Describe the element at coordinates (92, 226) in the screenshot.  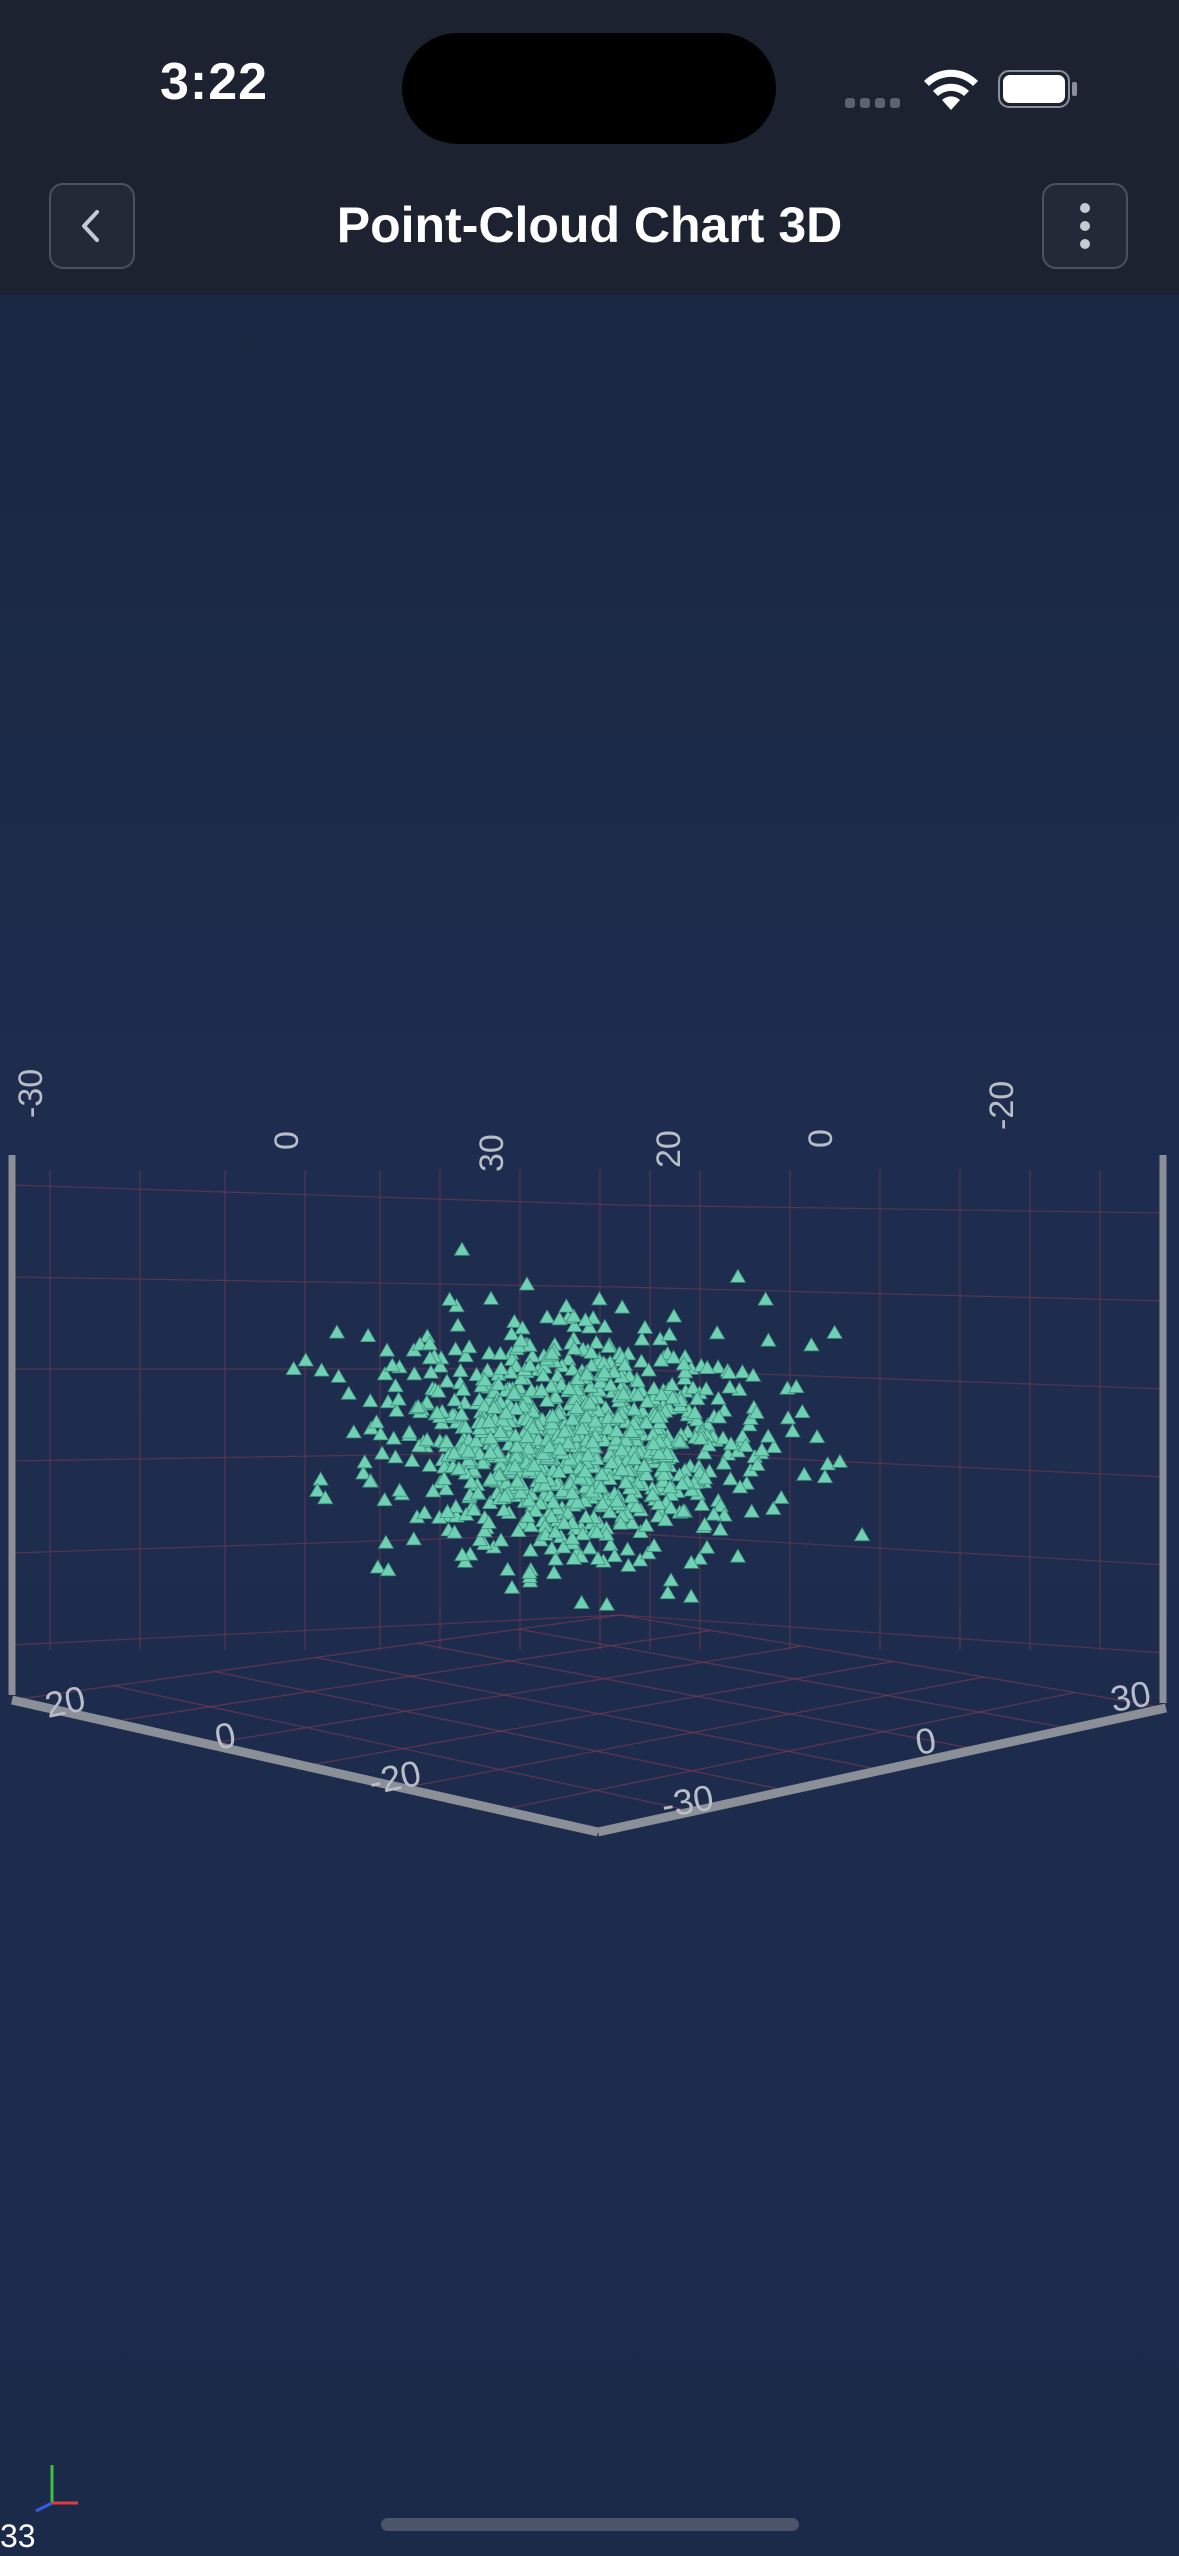
I see `back-button` at that location.